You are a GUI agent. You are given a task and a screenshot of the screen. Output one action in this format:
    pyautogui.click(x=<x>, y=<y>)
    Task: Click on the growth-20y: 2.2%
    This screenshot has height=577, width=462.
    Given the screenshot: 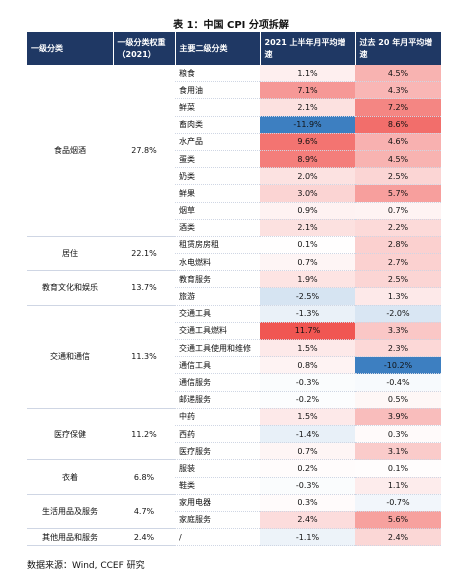 What is the action you would take?
    pyautogui.click(x=398, y=228)
    